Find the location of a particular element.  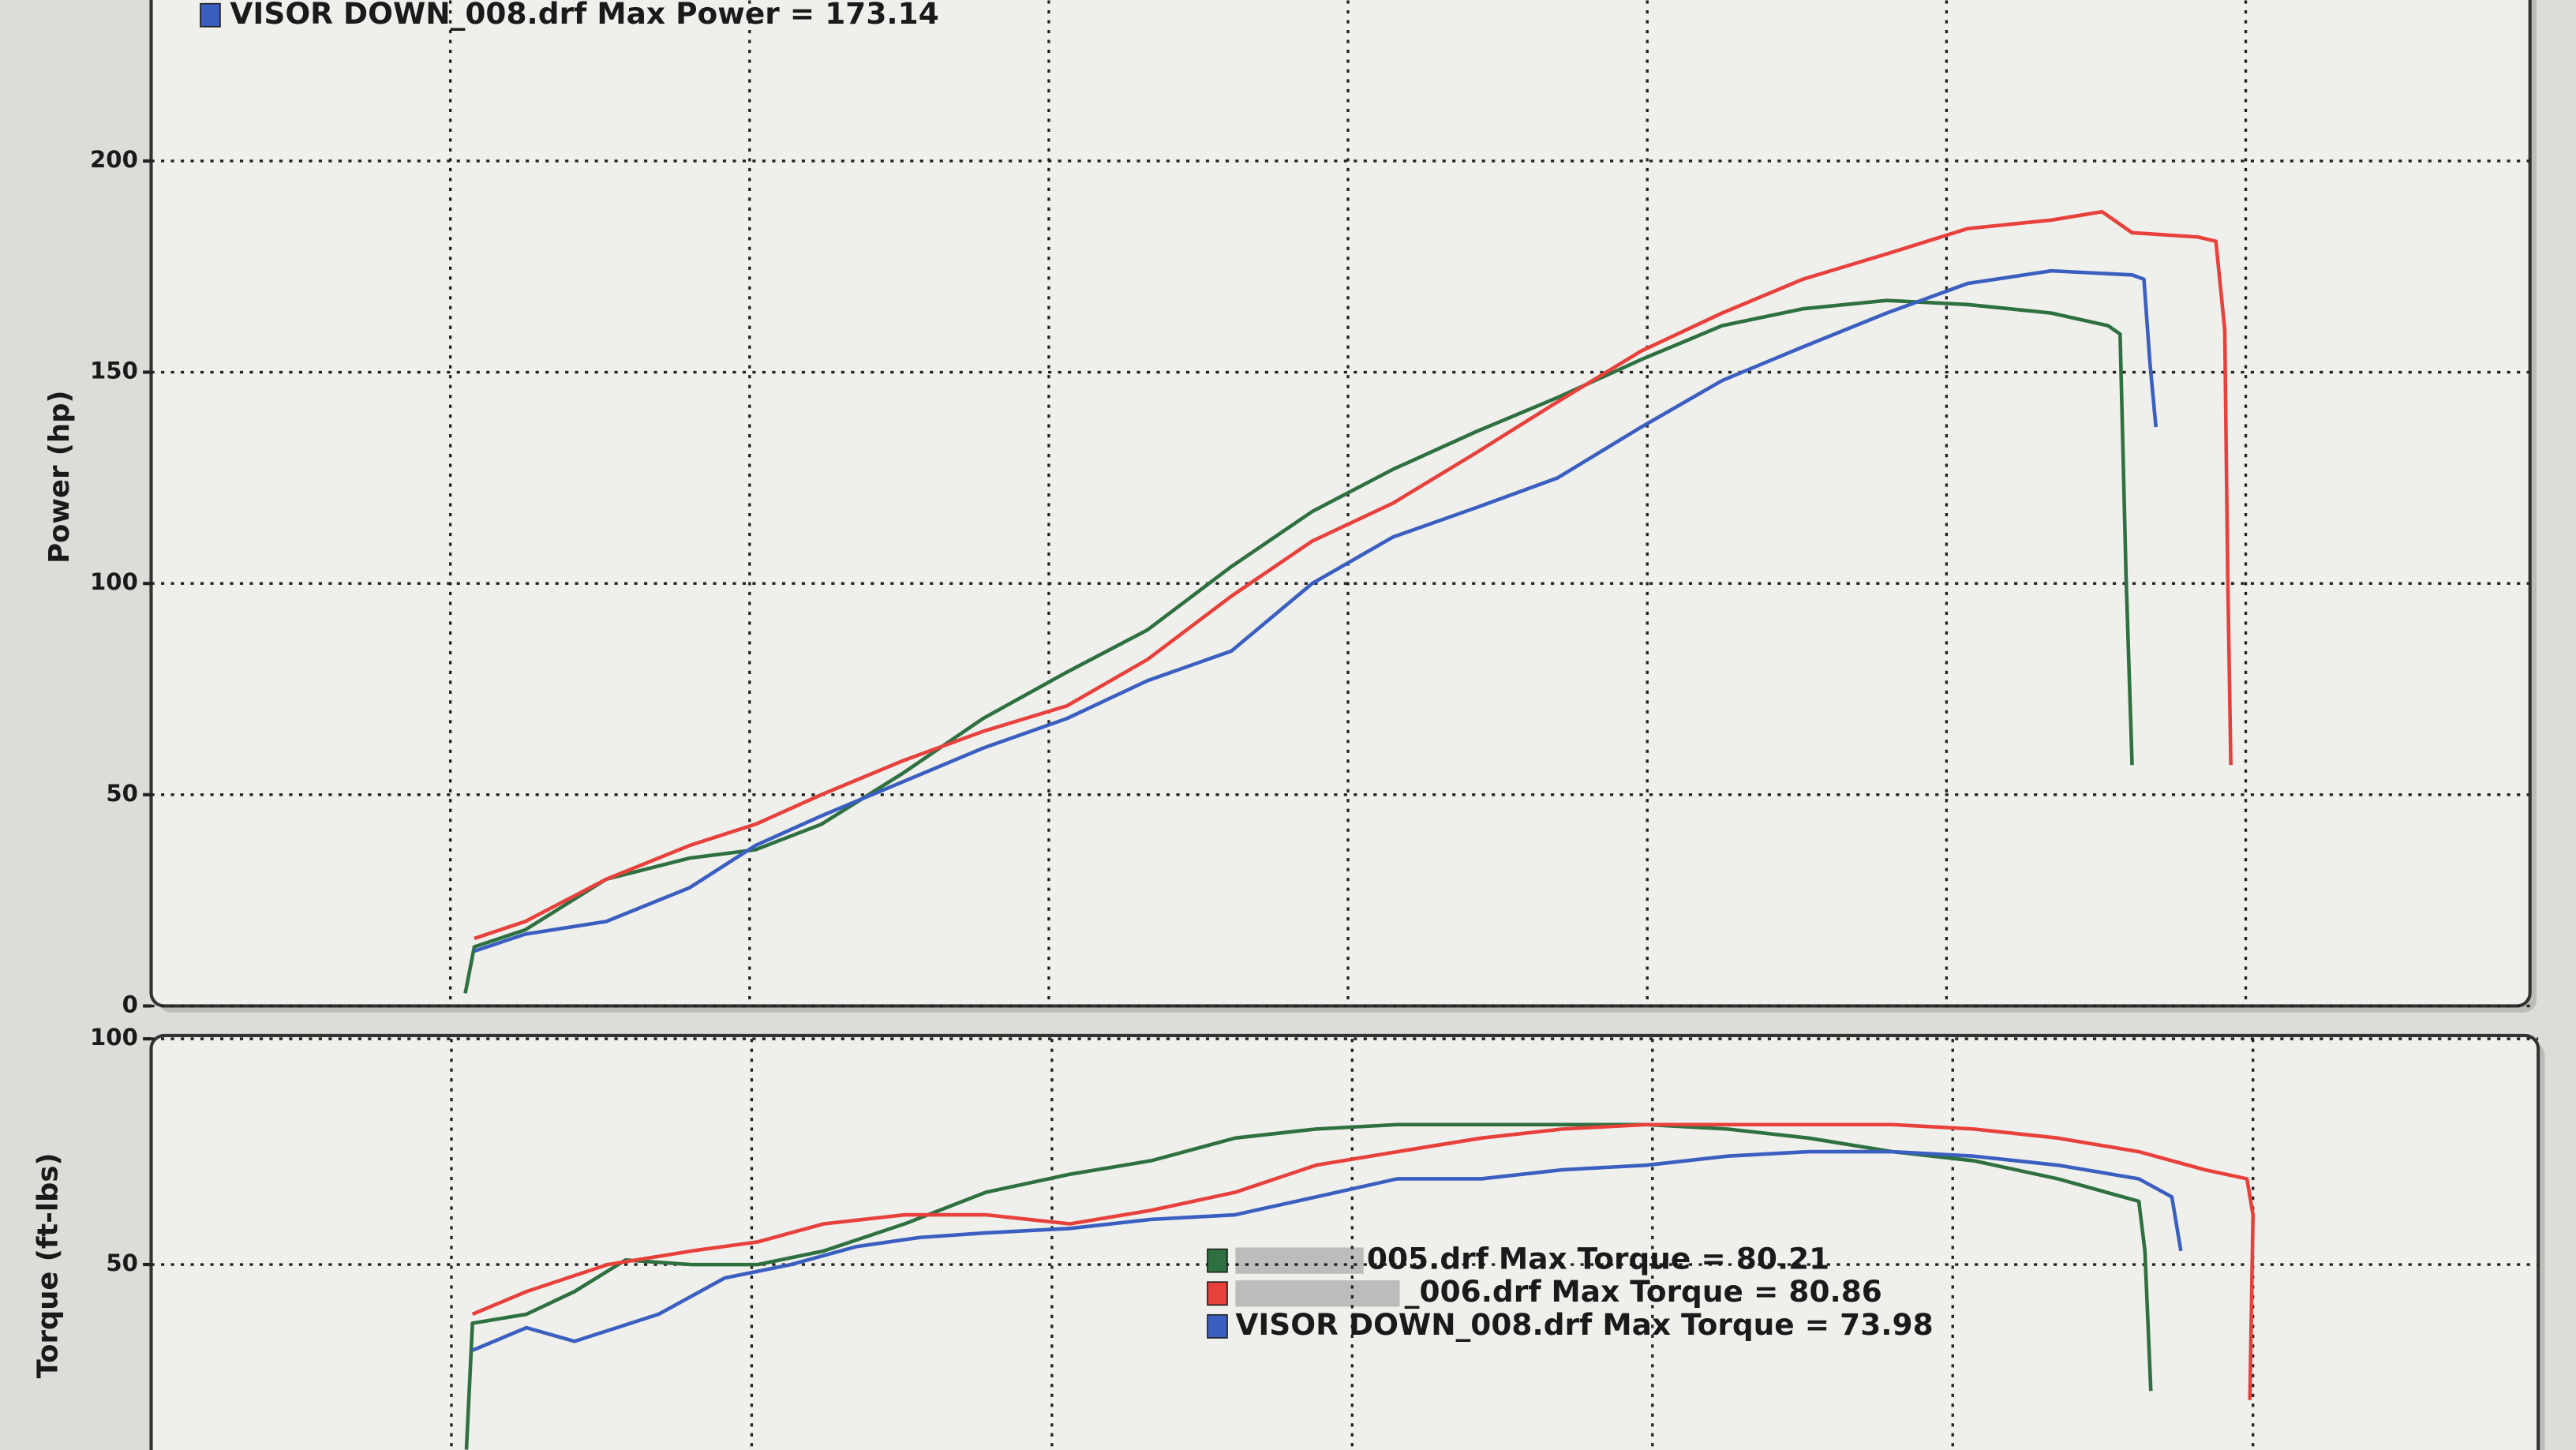

legend-label: VISOR DOWN_008.drf Max Torque = 73.98 is located at coordinates (1584, 1324).